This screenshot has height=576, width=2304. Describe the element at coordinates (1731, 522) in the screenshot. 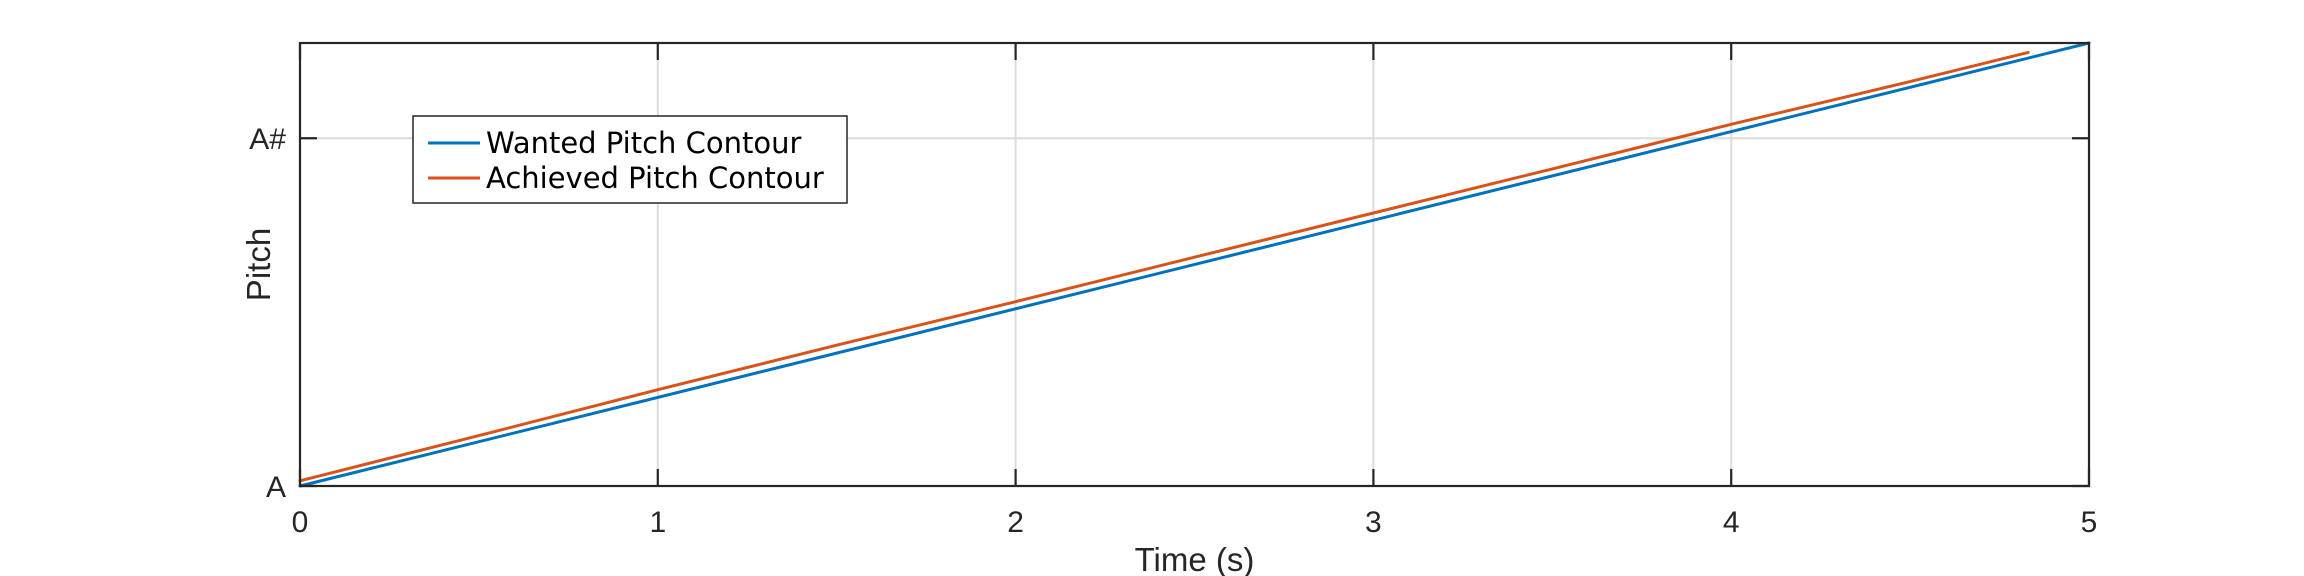

I see `x-tick-label-4: 4` at that location.